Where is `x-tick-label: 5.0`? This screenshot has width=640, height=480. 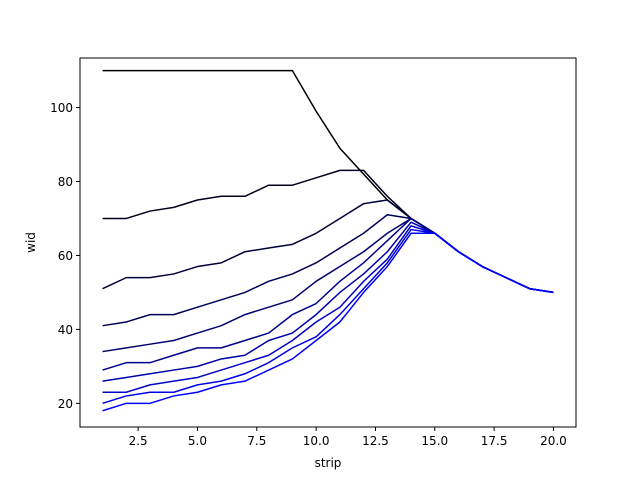
x-tick-label: 5.0 is located at coordinates (197, 441).